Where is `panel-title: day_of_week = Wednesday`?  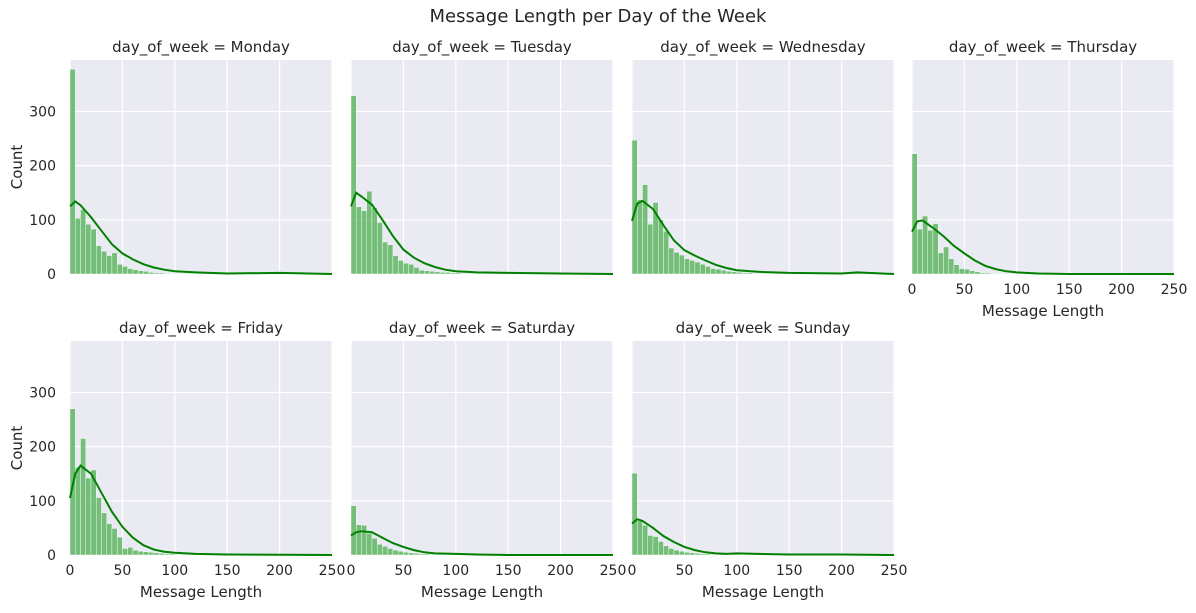 panel-title: day_of_week = Wednesday is located at coordinates (763, 47).